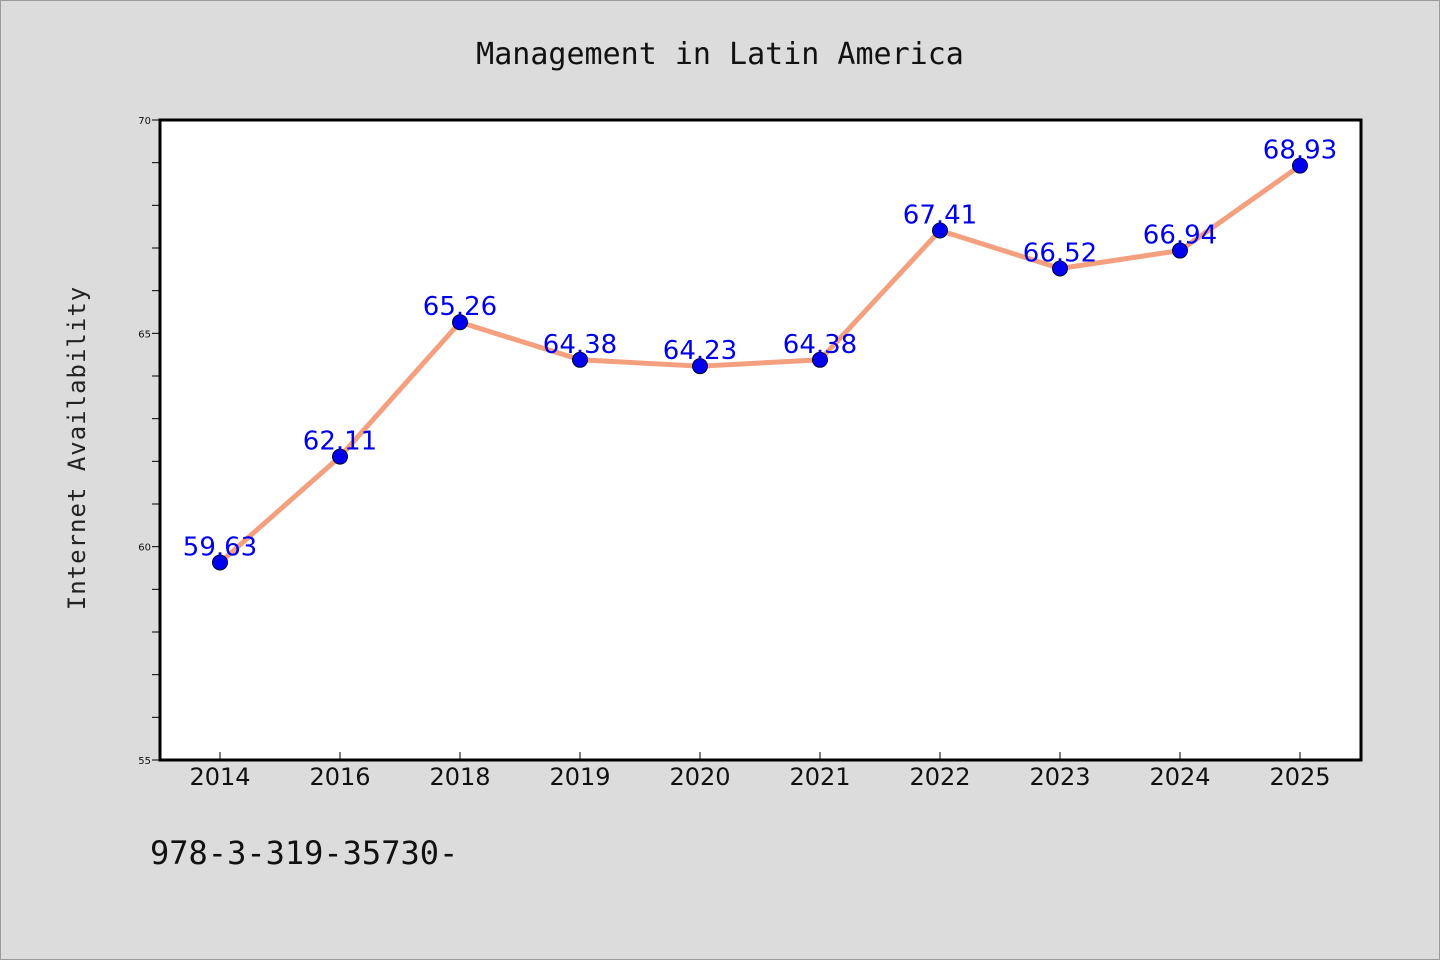 The width and height of the screenshot is (1440, 960). Describe the element at coordinates (340, 442) in the screenshot. I see `data-label: 62.11` at that location.